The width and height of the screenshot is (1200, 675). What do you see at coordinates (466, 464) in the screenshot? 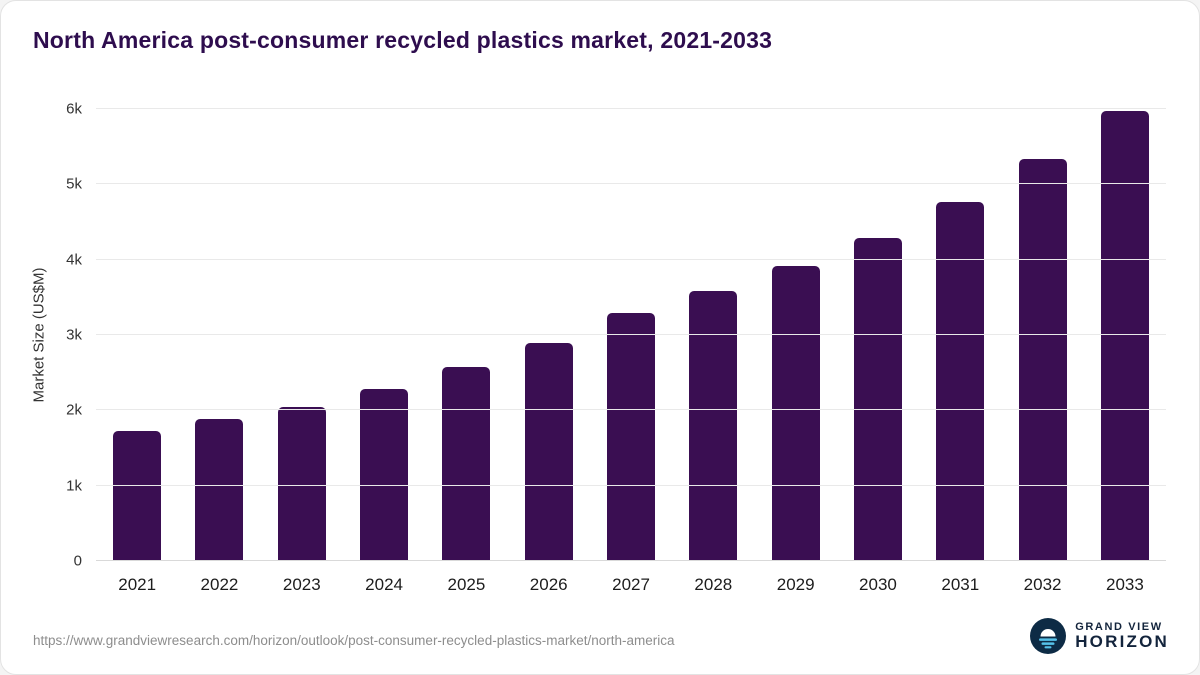
I see `bar-2025` at bounding box center [466, 464].